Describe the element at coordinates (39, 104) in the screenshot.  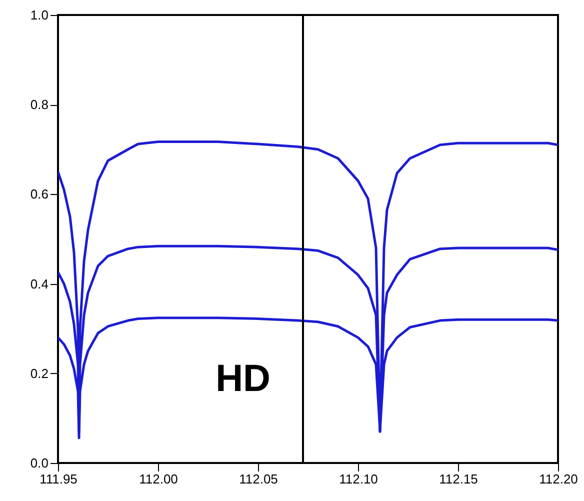
I see `y-tick-label: 0.8` at that location.